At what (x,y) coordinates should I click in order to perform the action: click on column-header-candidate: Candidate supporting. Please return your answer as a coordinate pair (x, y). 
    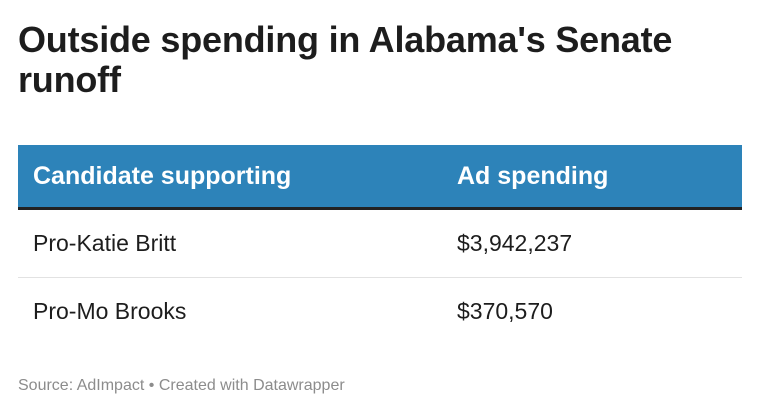
    Looking at the image, I should click on (230, 177).